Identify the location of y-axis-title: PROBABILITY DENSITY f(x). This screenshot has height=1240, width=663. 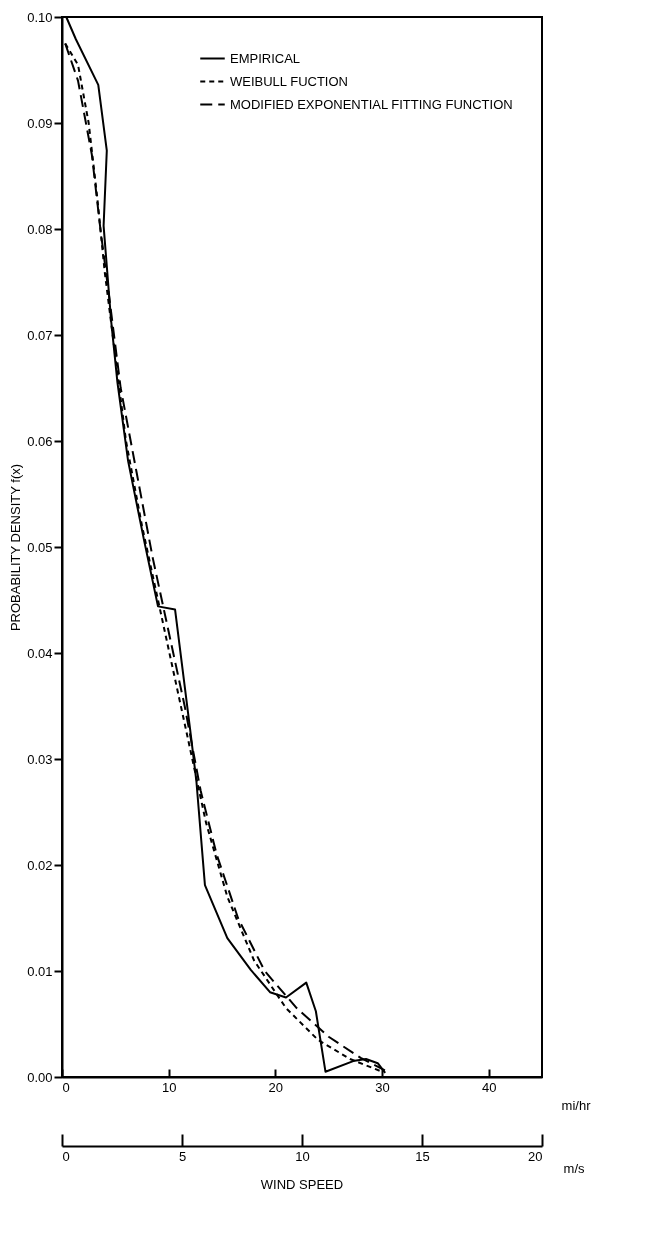
(16, 547).